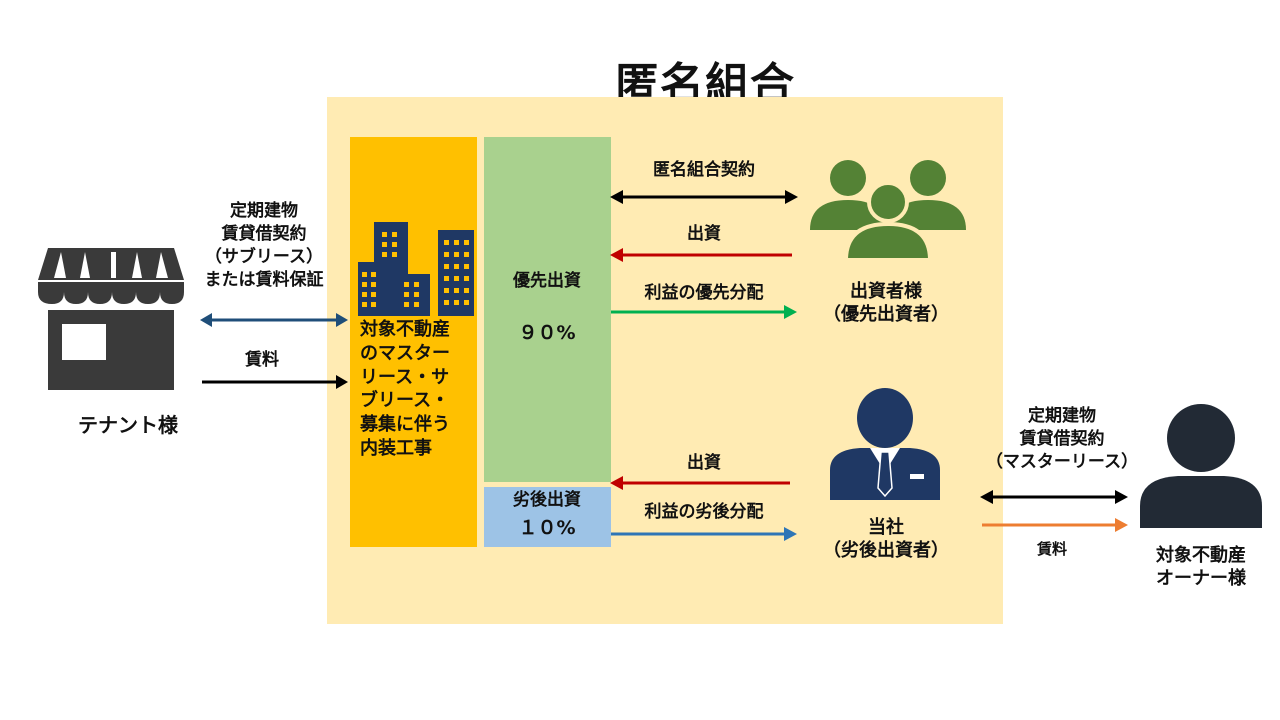  What do you see at coordinates (416, 269) in the screenshot?
I see `office-buildings-icon` at bounding box center [416, 269].